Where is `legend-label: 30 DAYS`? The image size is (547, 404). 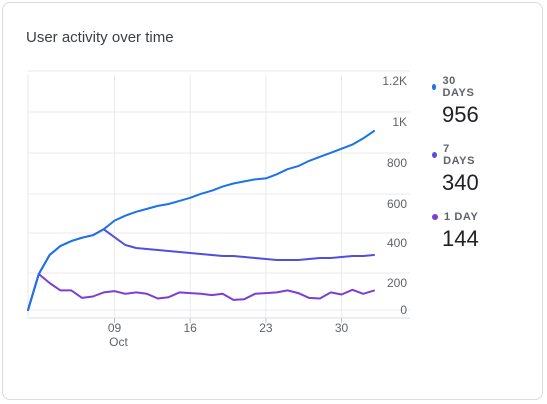
legend-label: 30 DAYS is located at coordinates (458, 87).